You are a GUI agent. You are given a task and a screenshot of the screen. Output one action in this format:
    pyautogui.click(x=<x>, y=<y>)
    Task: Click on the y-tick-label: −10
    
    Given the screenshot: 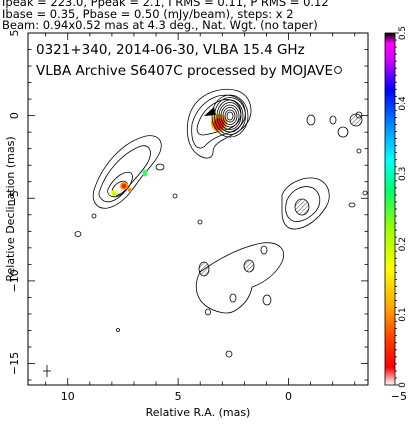 What is the action you would take?
    pyautogui.click(x=14, y=280)
    